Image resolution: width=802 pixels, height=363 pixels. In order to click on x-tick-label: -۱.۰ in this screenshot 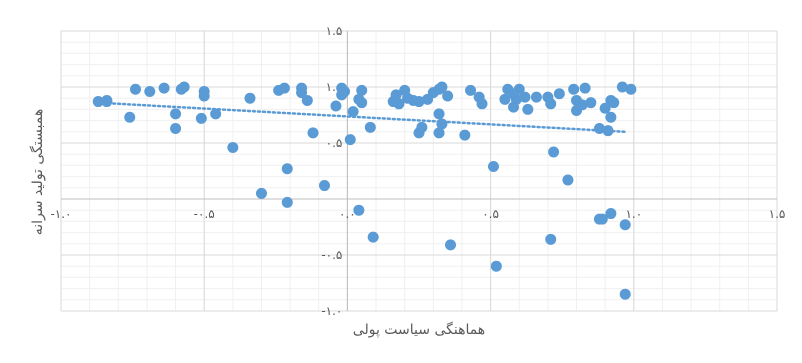, I will do `click(60, 214)`.